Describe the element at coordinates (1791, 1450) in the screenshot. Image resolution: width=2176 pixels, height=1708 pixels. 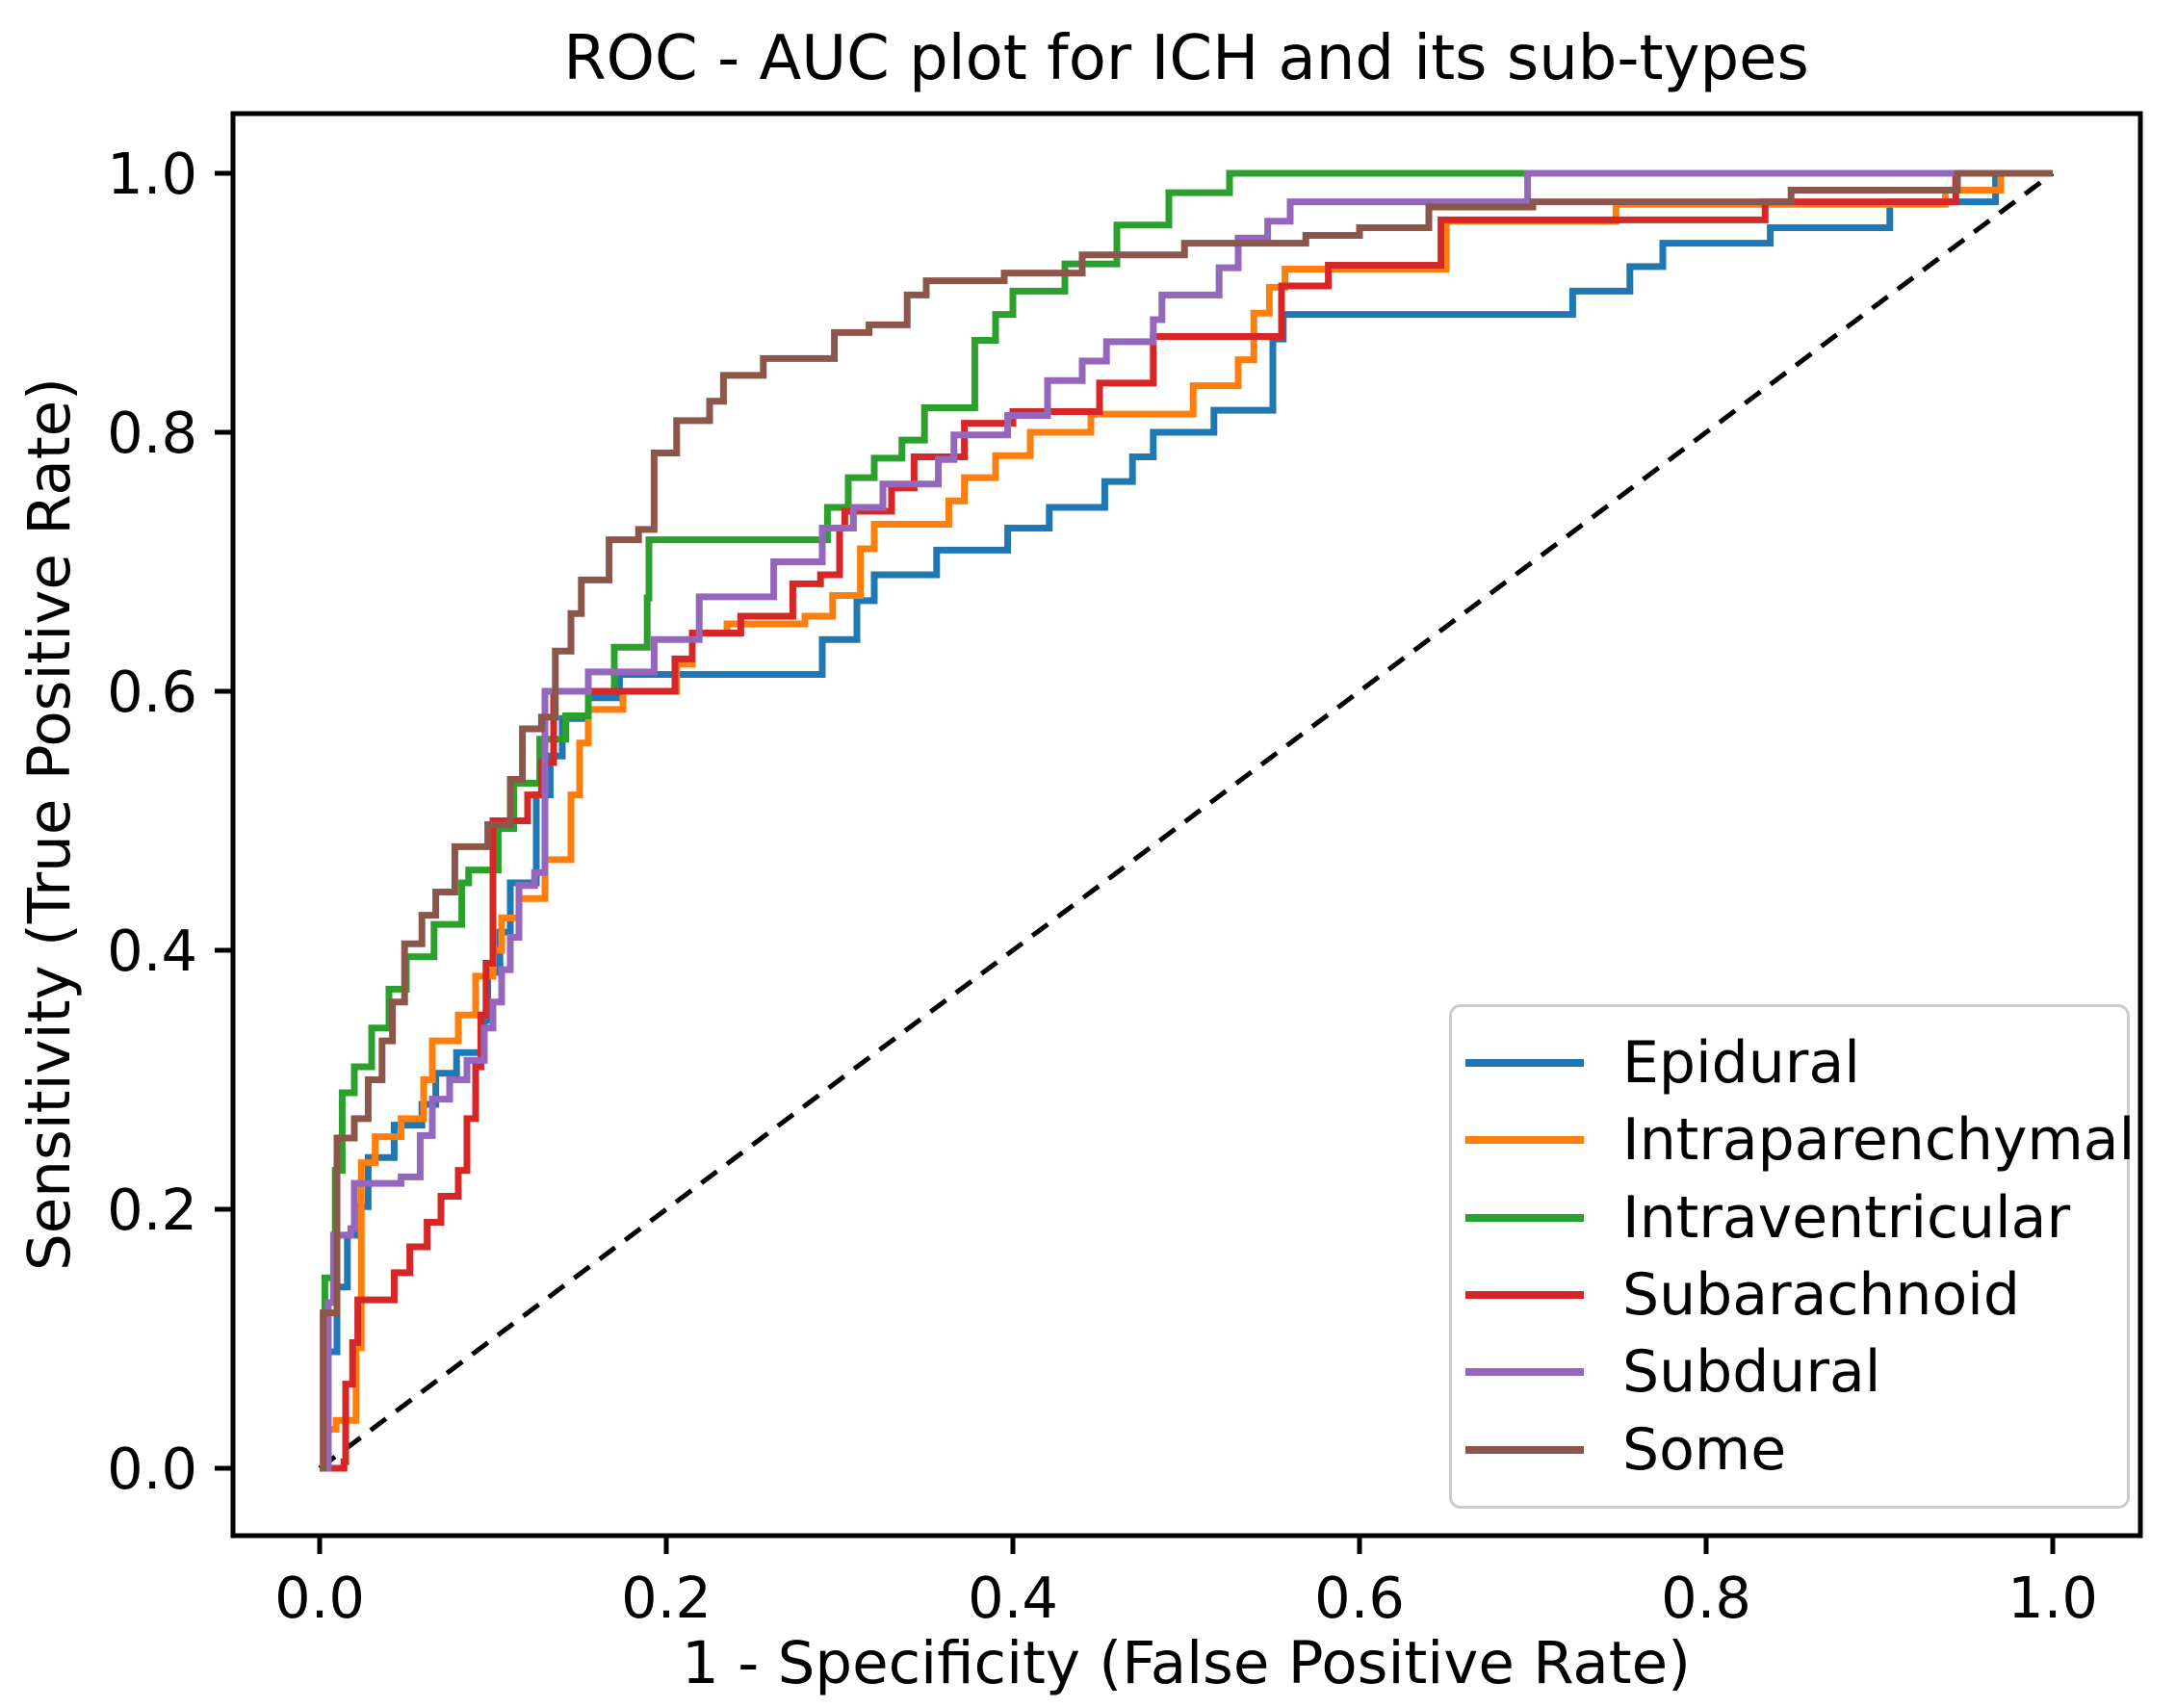
I see `legend-item-some: Some` at that location.